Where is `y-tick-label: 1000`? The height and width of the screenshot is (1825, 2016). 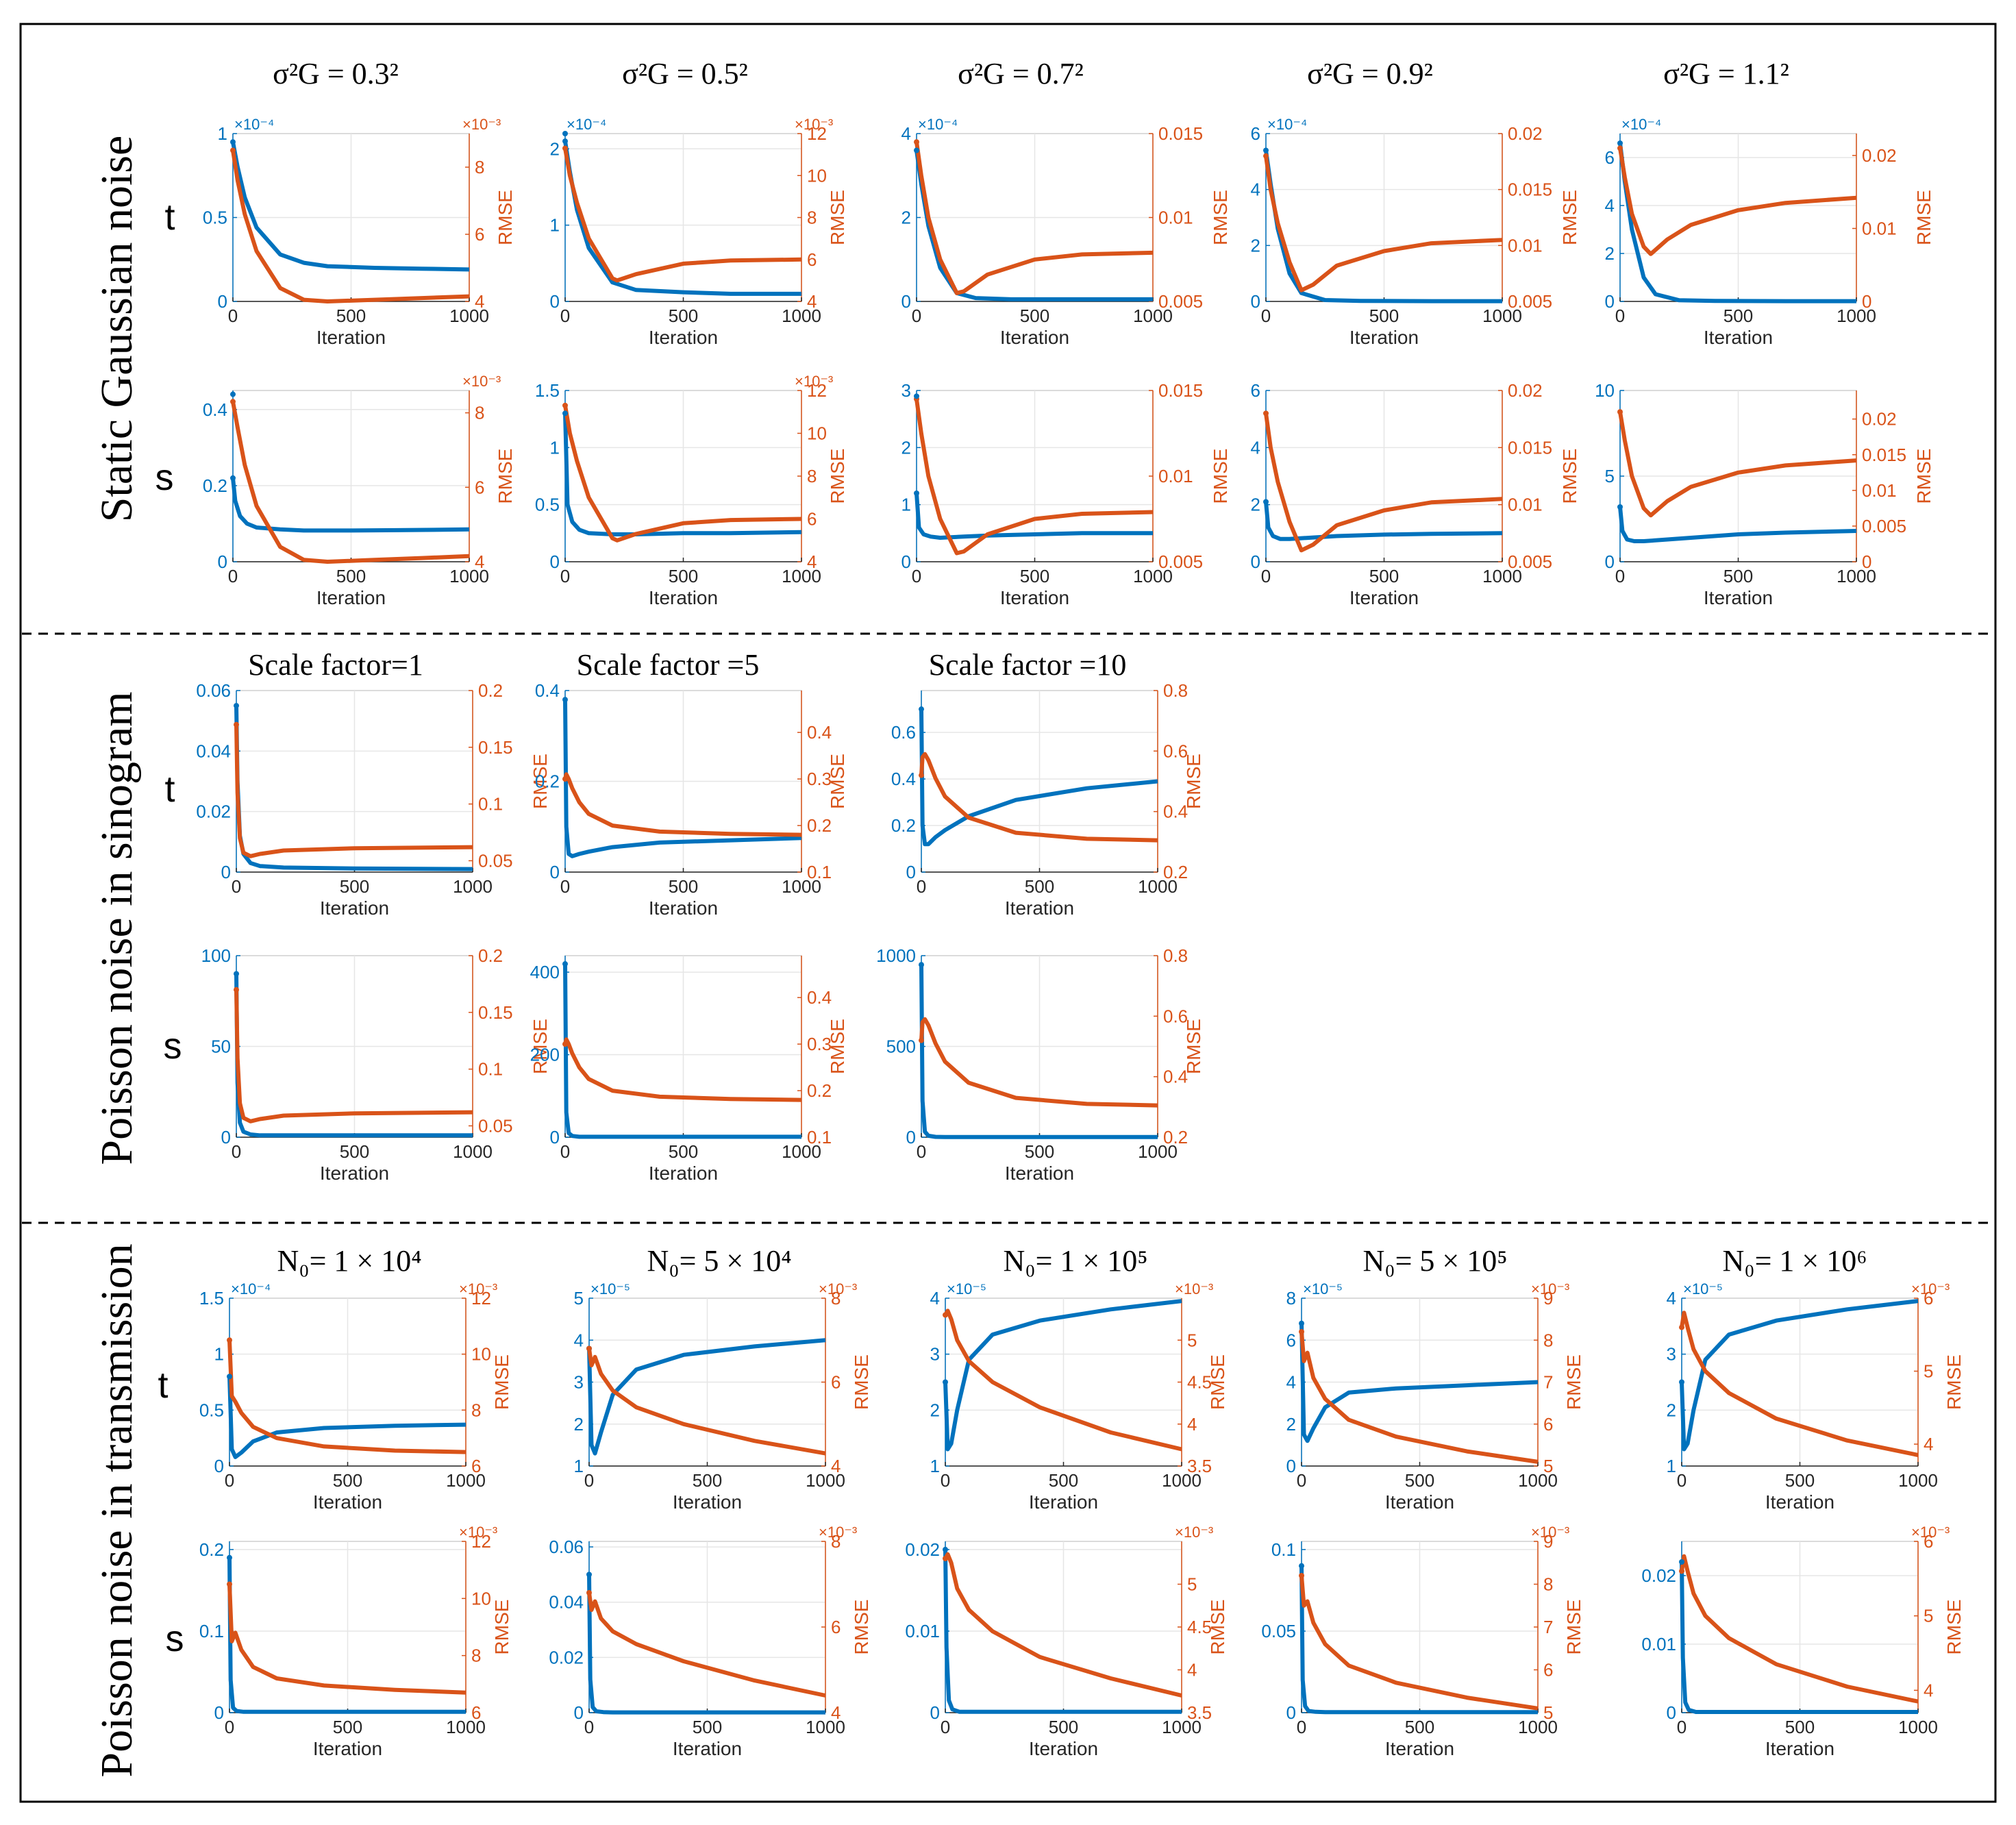 y-tick-label: 1000 is located at coordinates (896, 955).